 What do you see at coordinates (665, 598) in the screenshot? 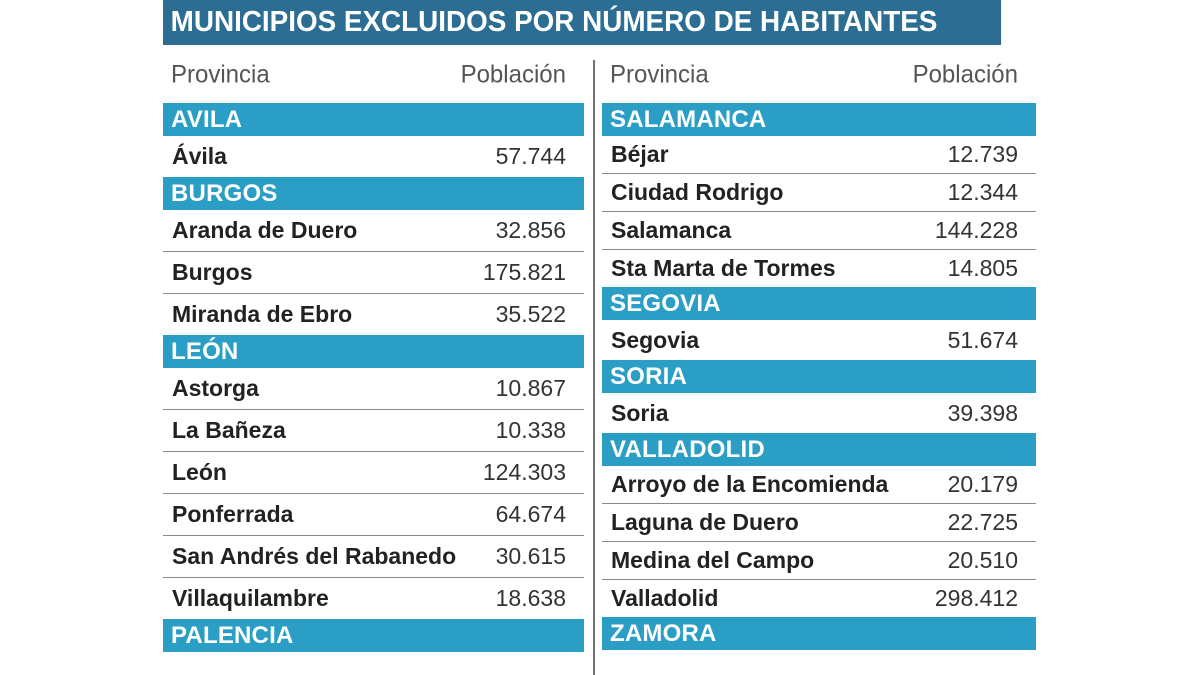
I see `municipality-name: Valladolid` at bounding box center [665, 598].